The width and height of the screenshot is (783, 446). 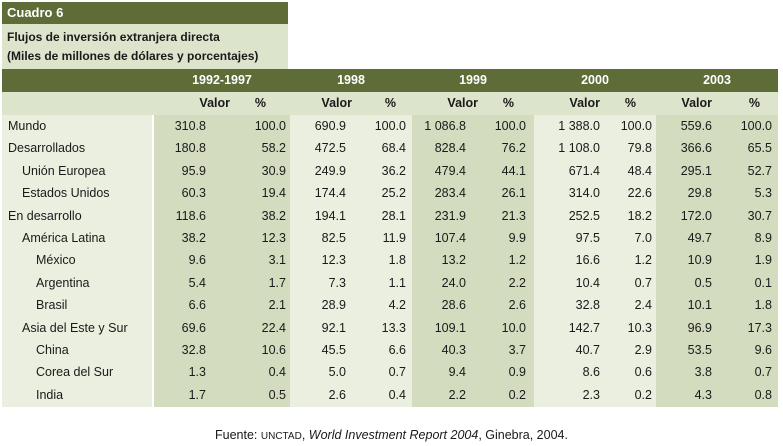 I want to click on value-cell: 283.4, so click(x=450, y=193).